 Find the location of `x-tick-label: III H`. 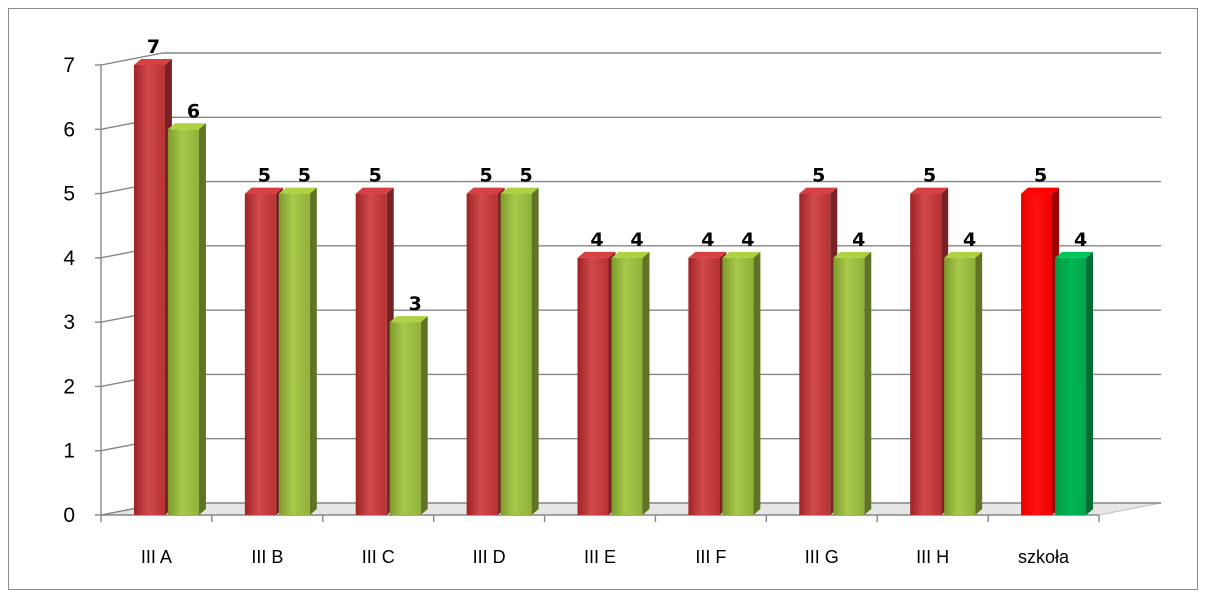

x-tick-label: III H is located at coordinates (932, 557).